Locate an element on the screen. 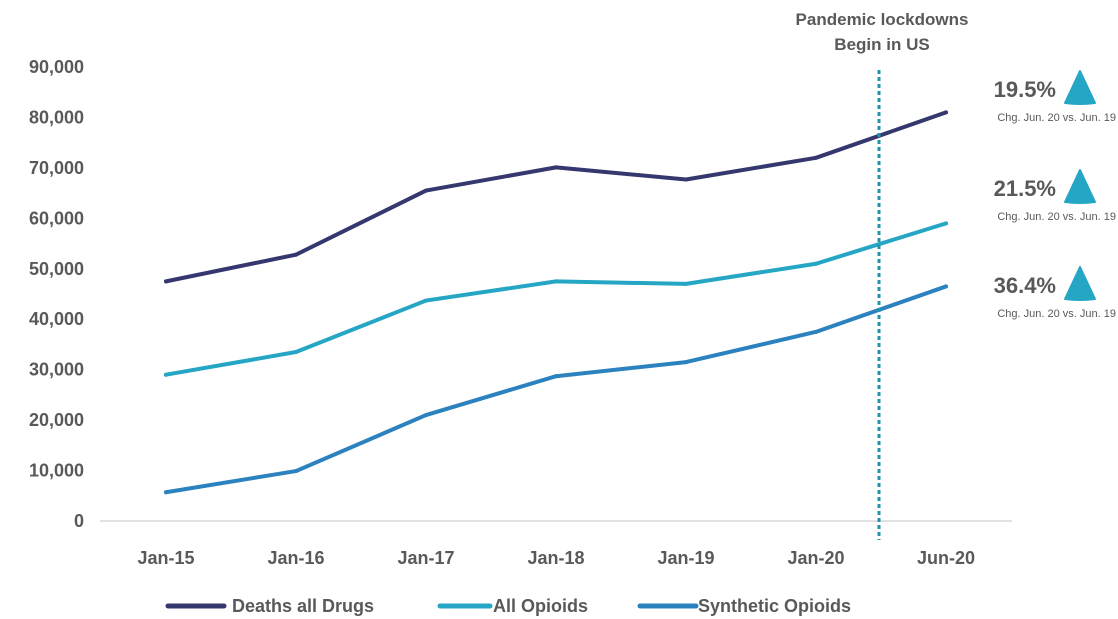 The height and width of the screenshot is (619, 1118). y-tick-label: 50,000 is located at coordinates (56, 269).